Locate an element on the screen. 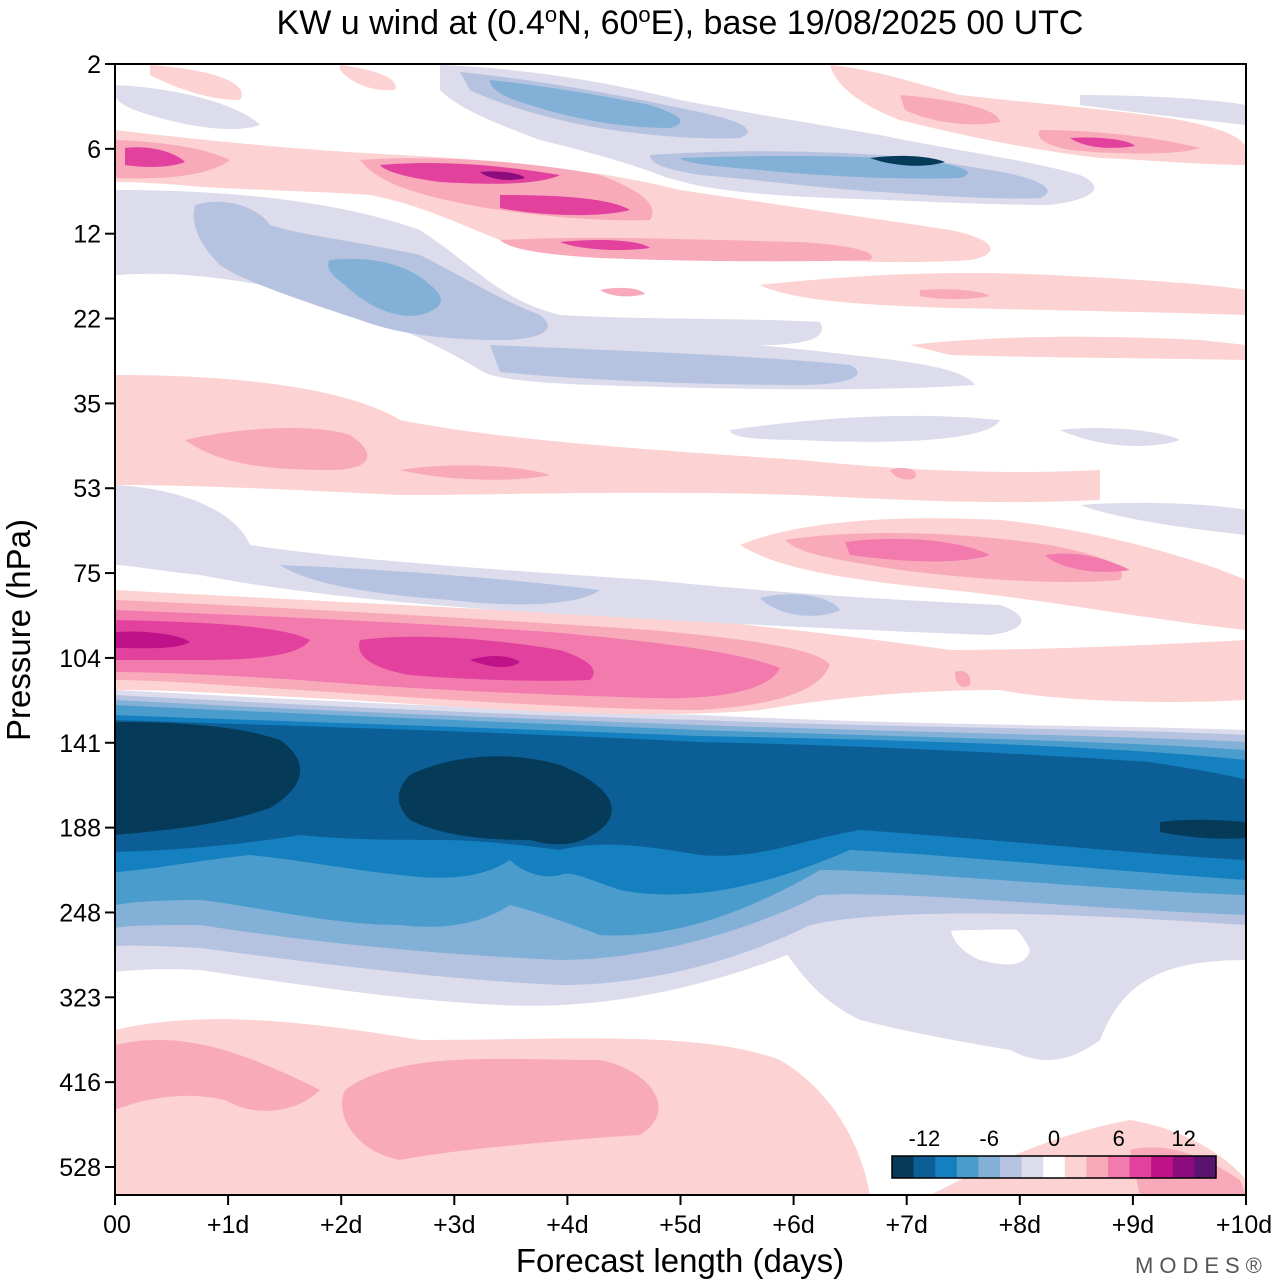  y-tick-label: 104 is located at coordinates (80, 659).